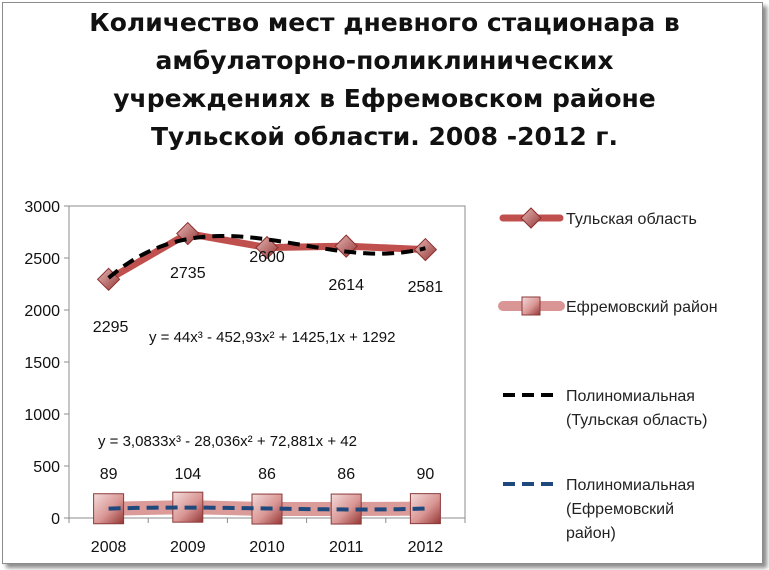 The image size is (769, 570). I want to click on data-label-efremov: 90, so click(426, 474).